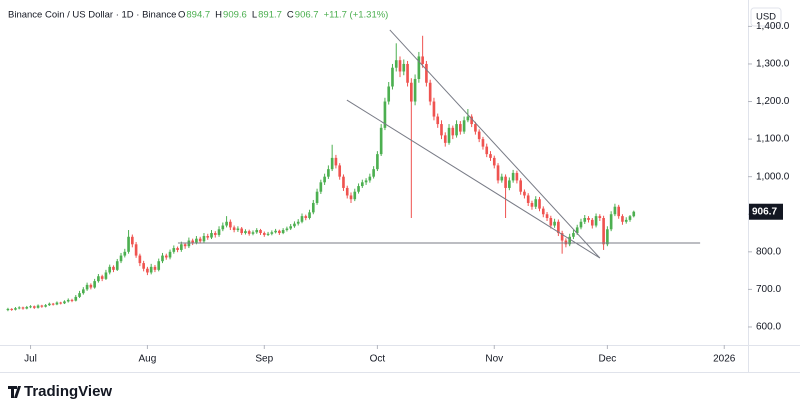 The height and width of the screenshot is (405, 800). Describe the element at coordinates (724, 359) in the screenshot. I see `x-tick-label: 2026` at that location.